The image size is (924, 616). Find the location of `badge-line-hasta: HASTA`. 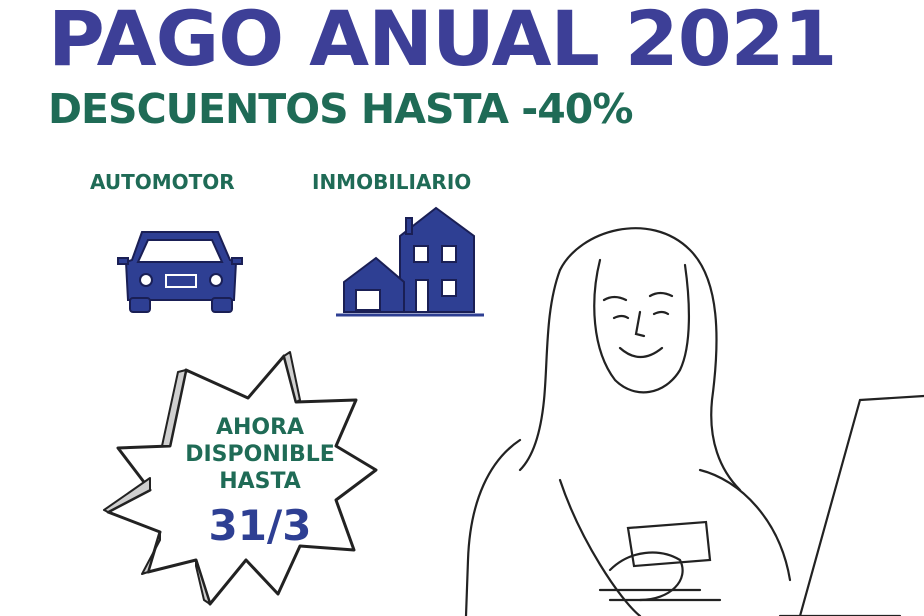

badge-line-hasta: HASTA is located at coordinates (260, 481).